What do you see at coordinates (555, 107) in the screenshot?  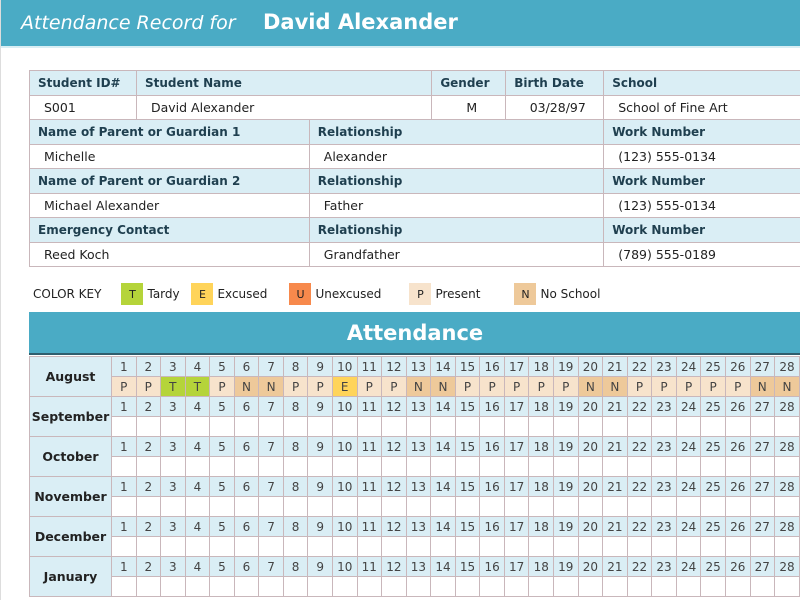 I see `birth-date-cell: 03/28/97` at bounding box center [555, 107].